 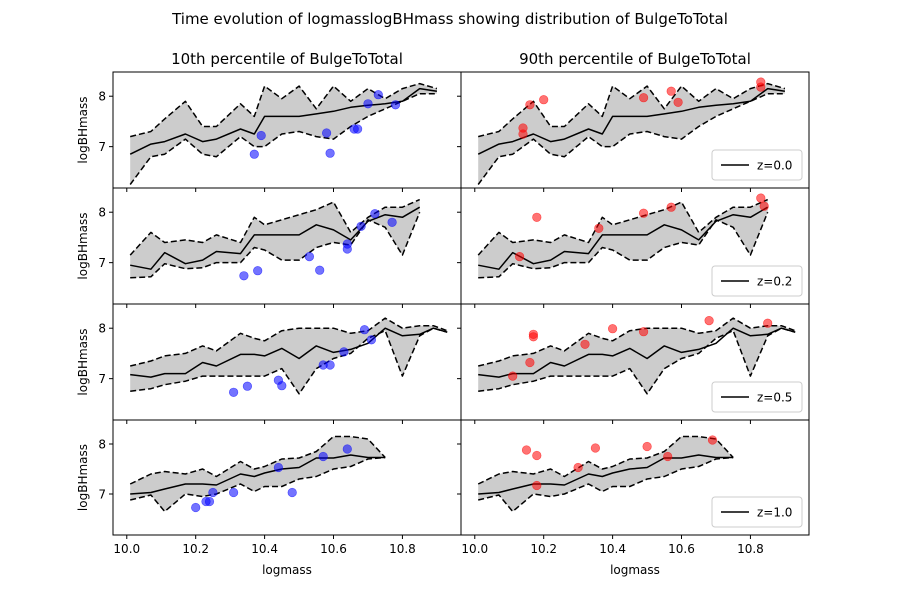 I want to click on legend: z=0.2, so click(x=757, y=281).